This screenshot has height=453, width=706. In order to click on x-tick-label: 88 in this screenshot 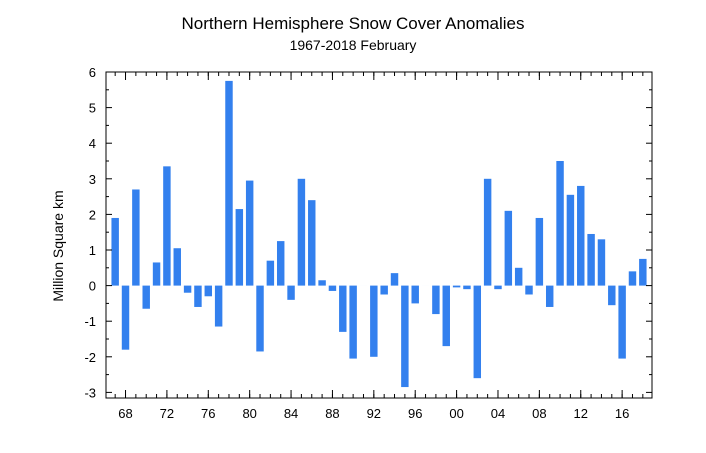, I will do `click(332, 413)`.